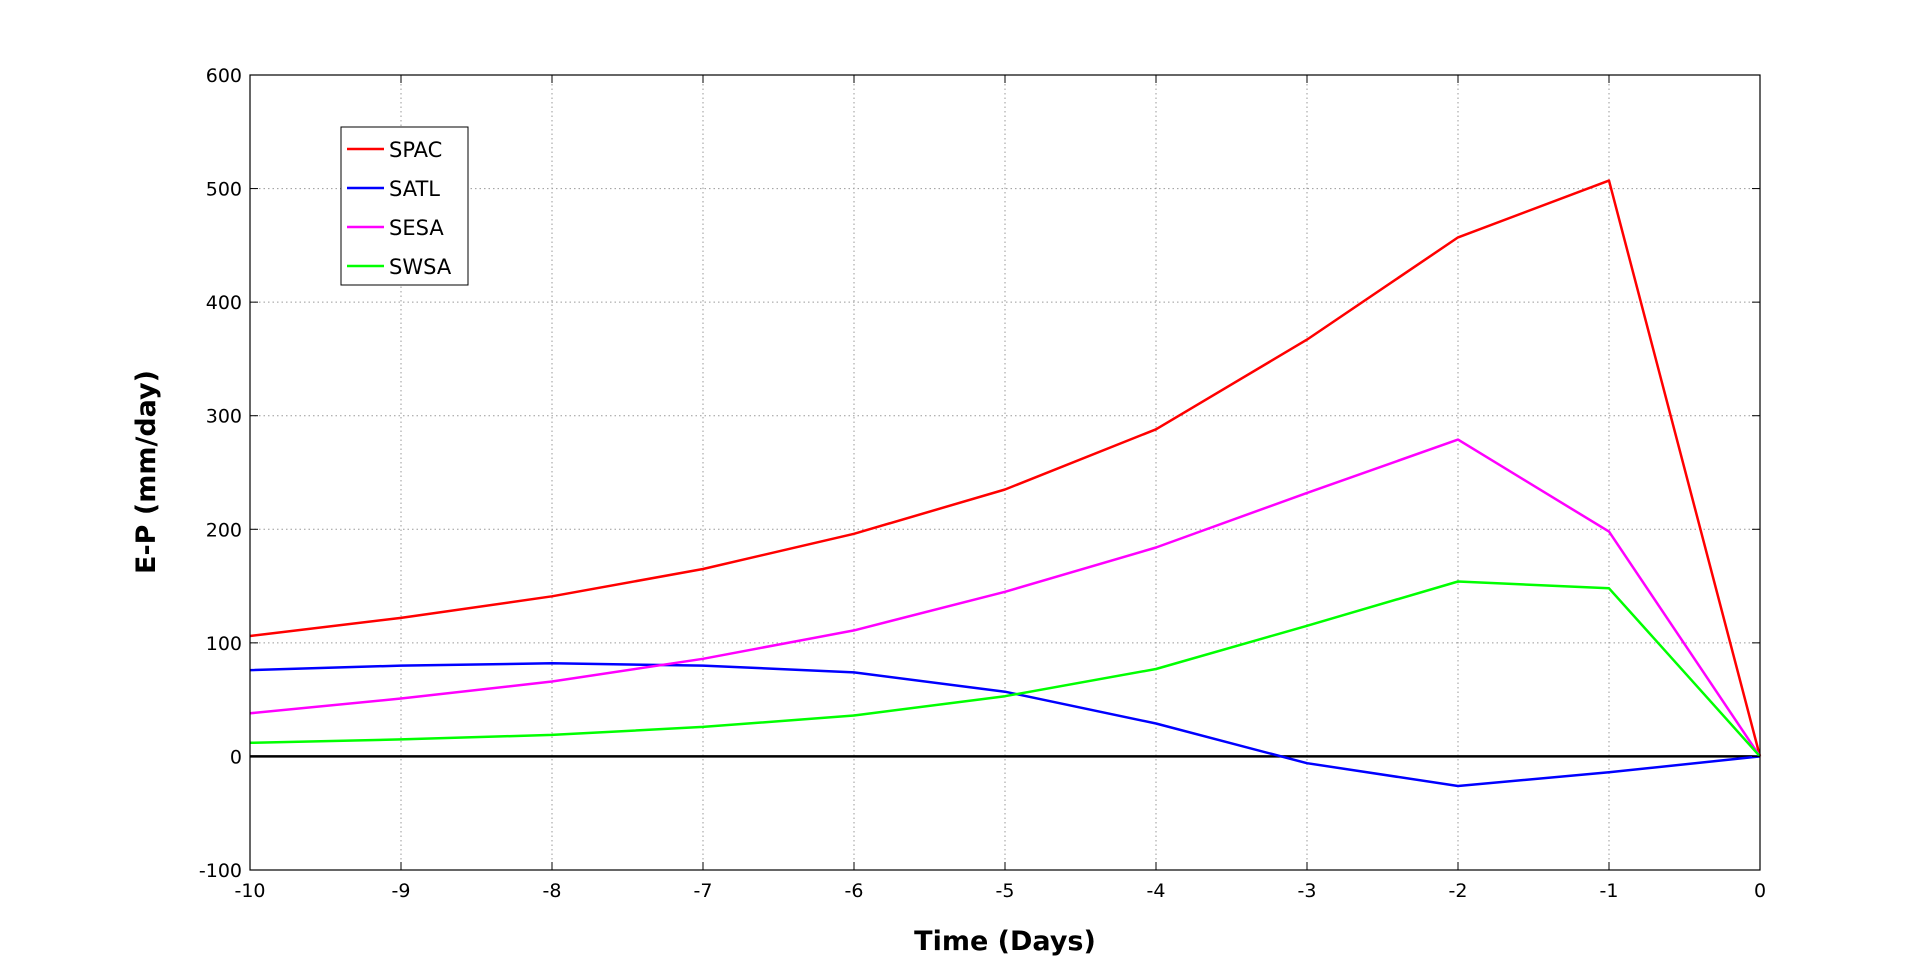  Describe the element at coordinates (1609, 891) in the screenshot. I see `x-tick-label: -1` at that location.